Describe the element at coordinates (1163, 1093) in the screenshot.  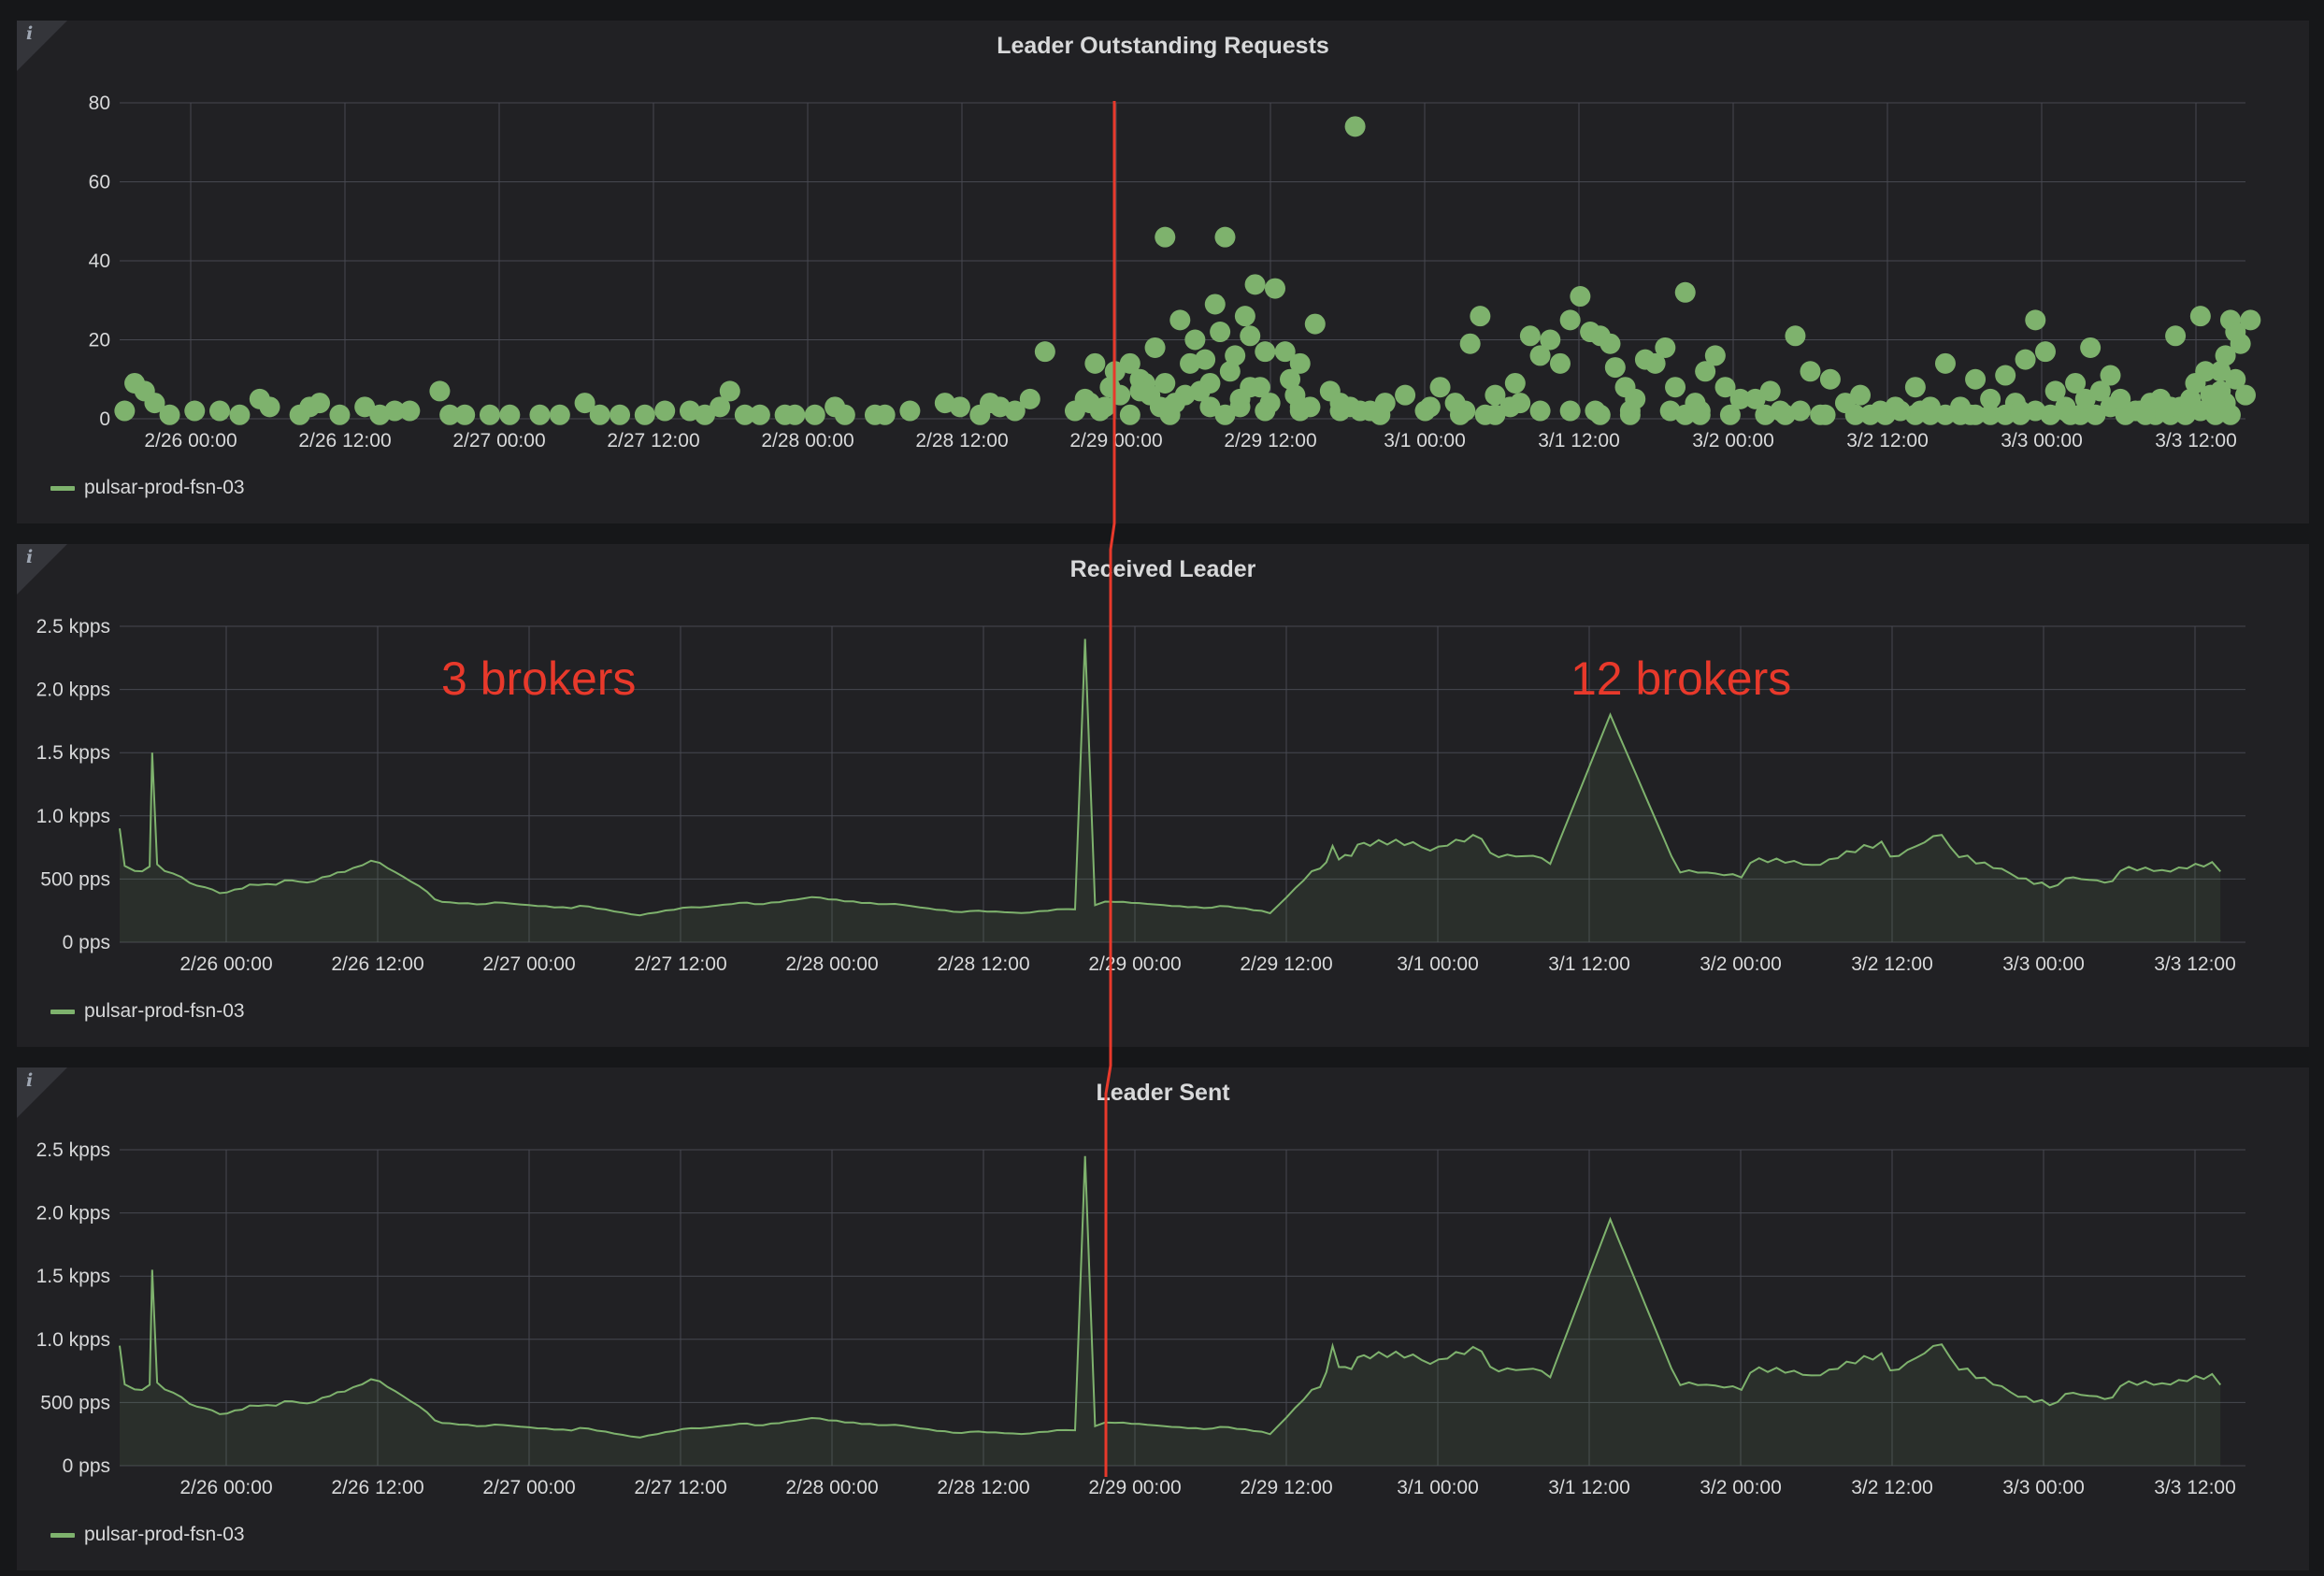
I see `panel-title: Leader Sent` at that location.